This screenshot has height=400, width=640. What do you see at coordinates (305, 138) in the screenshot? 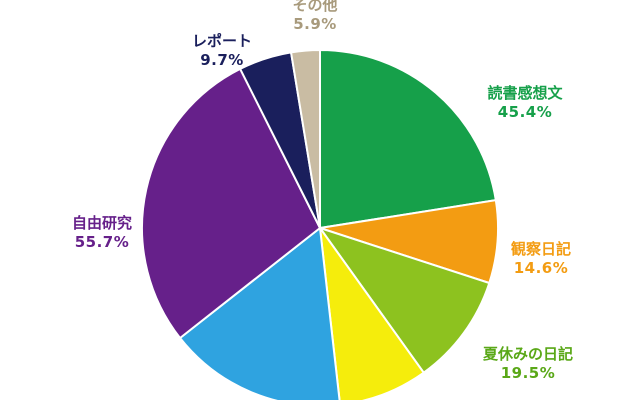
I see `slice-other` at bounding box center [305, 138].